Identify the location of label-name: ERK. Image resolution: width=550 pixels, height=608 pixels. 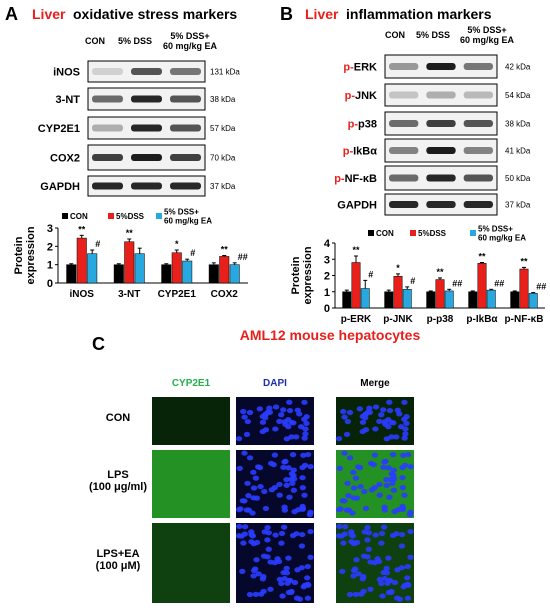
(365, 68).